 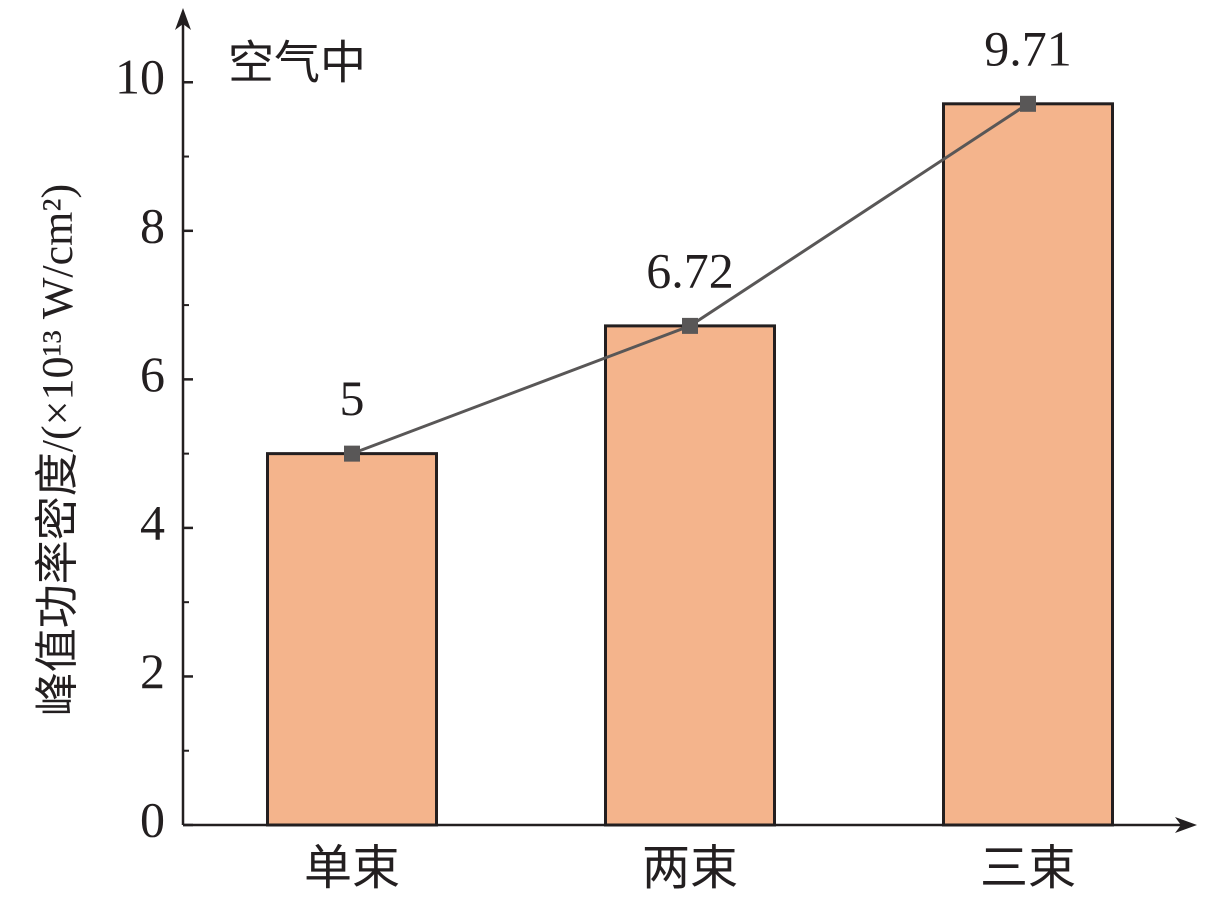 What do you see at coordinates (352, 398) in the screenshot?
I see `value-label: 5` at bounding box center [352, 398].